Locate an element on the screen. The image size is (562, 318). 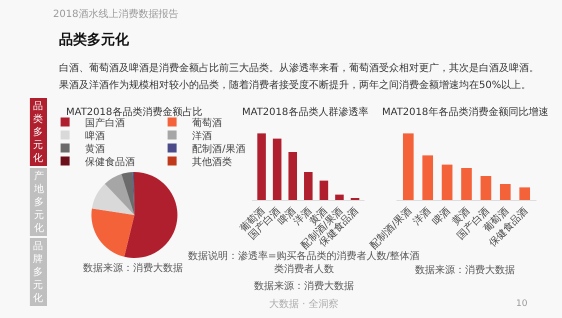
legend-label: 保健食品酒 is located at coordinates (110, 162).